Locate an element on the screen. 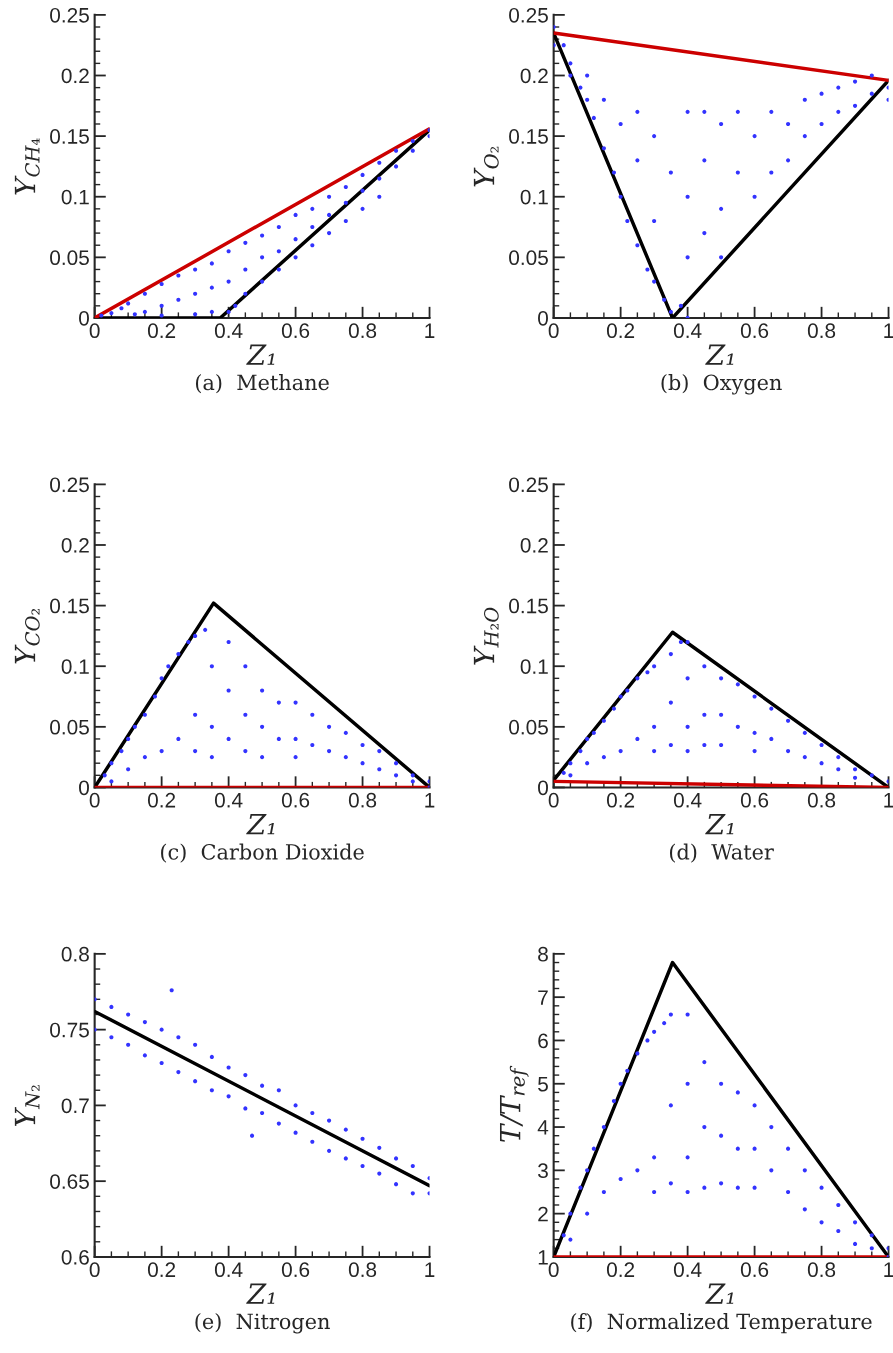  x-tick-label: 1 is located at coordinates (888, 800).